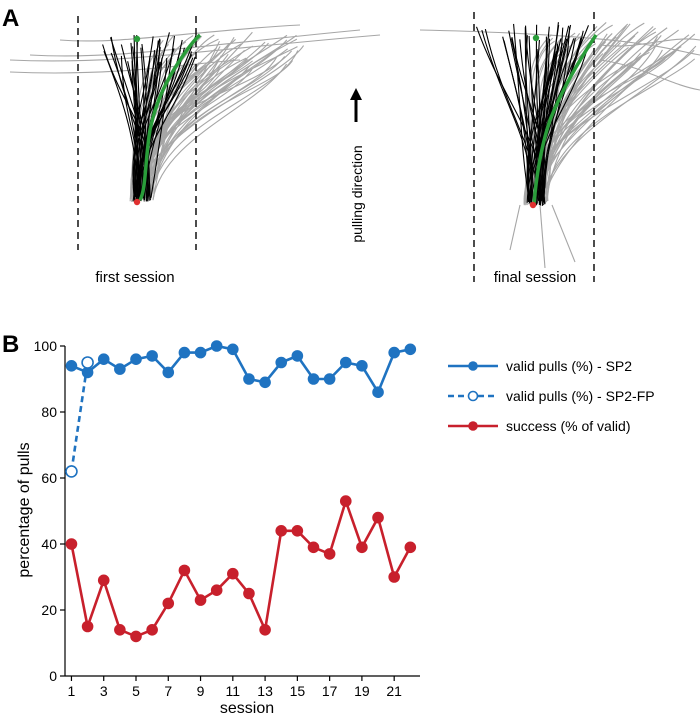 This screenshot has width=700, height=719. I want to click on first-session-example-trajectory, so click(170, 117).